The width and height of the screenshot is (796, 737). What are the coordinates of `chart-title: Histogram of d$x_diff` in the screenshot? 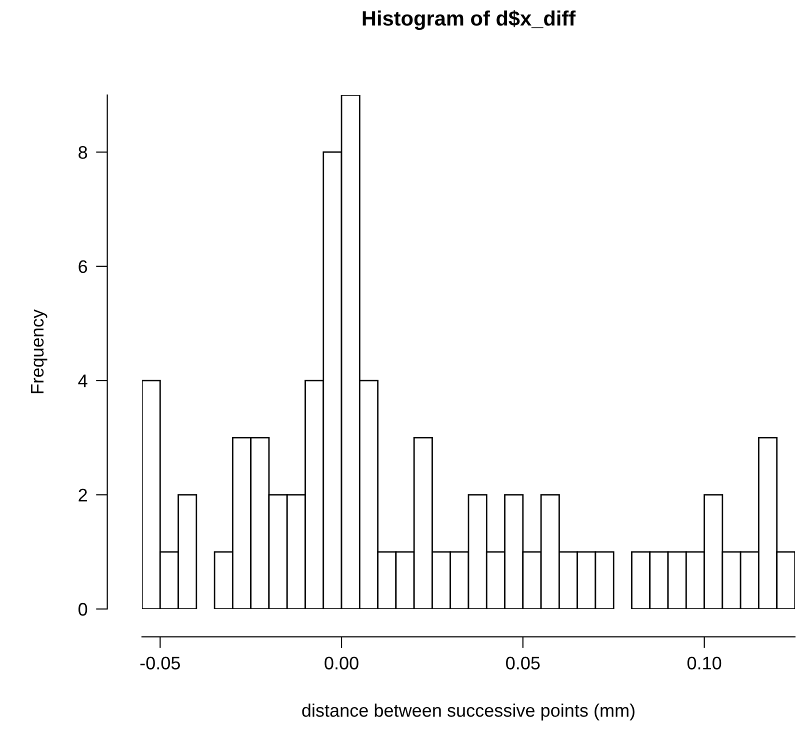 It's located at (469, 20).